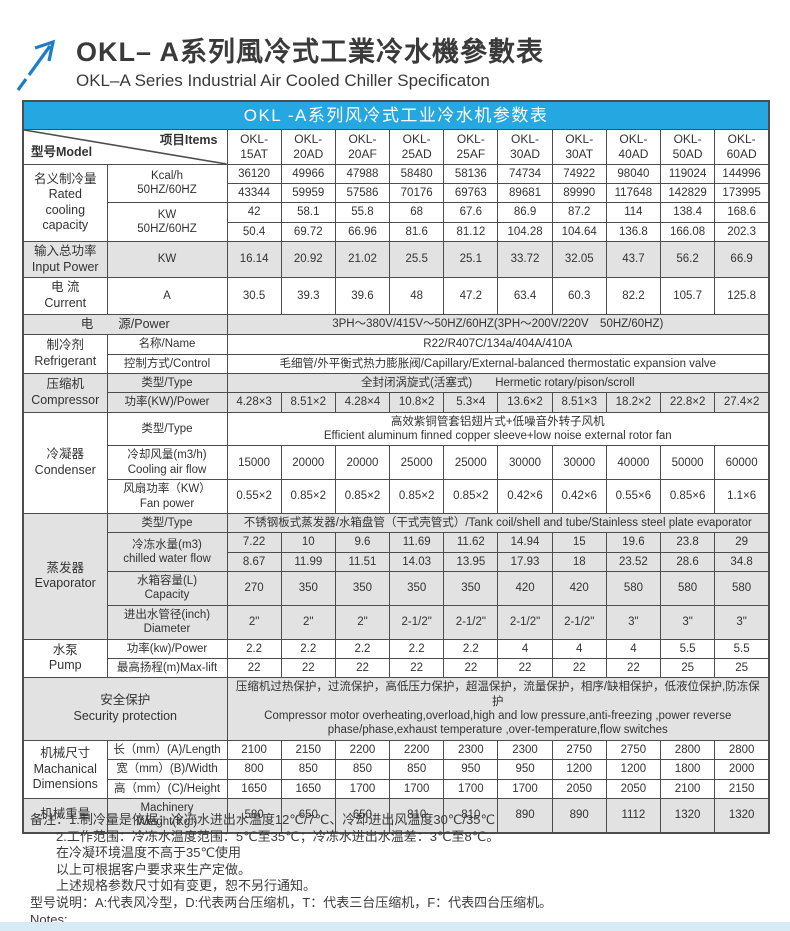 Image resolution: width=790 pixels, height=931 pixels. Describe the element at coordinates (362, 750) in the screenshot. I see `value-cell: 2200` at that location.